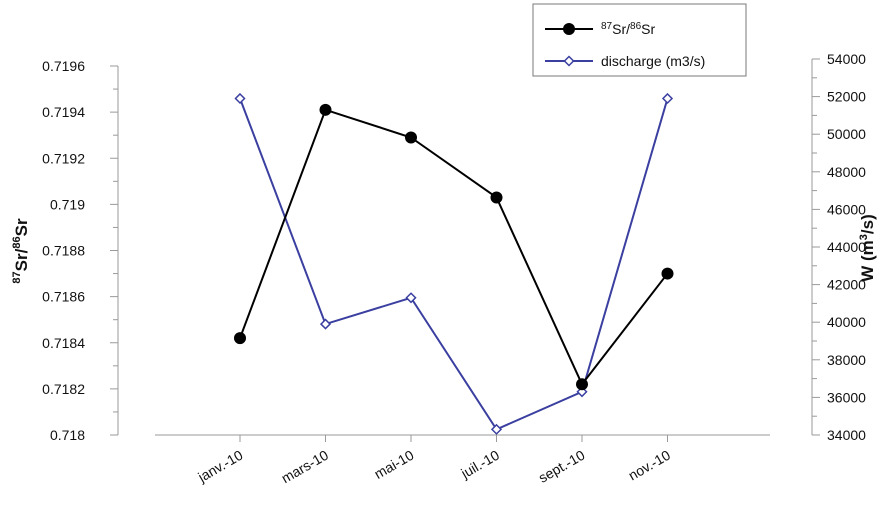 The width and height of the screenshot is (887, 514). What do you see at coordinates (393, 464) in the screenshot?
I see `x-tick-label: mai-10` at bounding box center [393, 464].